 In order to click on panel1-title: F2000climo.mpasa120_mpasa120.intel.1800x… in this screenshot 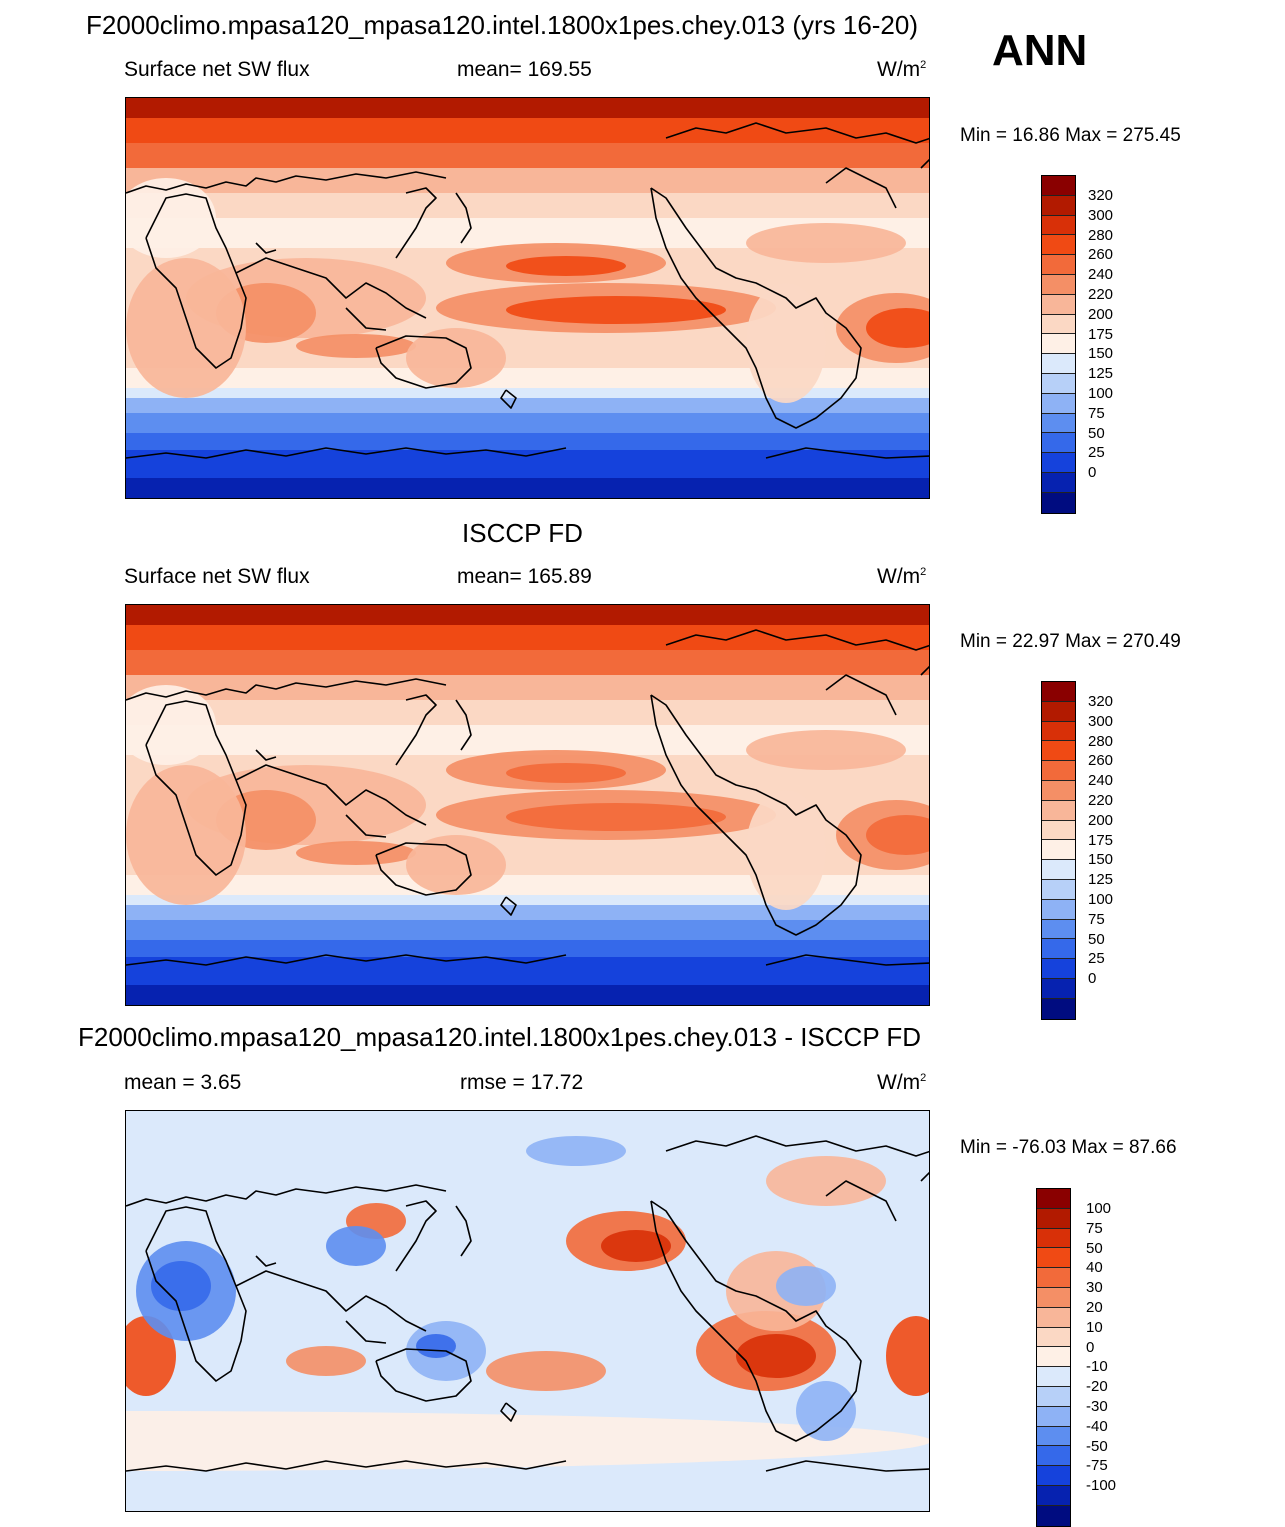, I will do `click(502, 25)`.